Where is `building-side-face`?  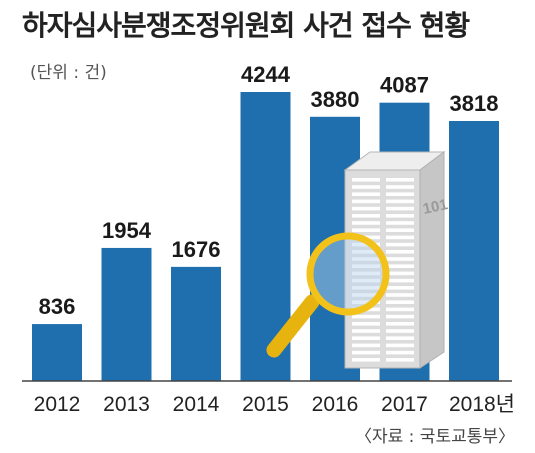
building-side-face is located at coordinates (432, 260).